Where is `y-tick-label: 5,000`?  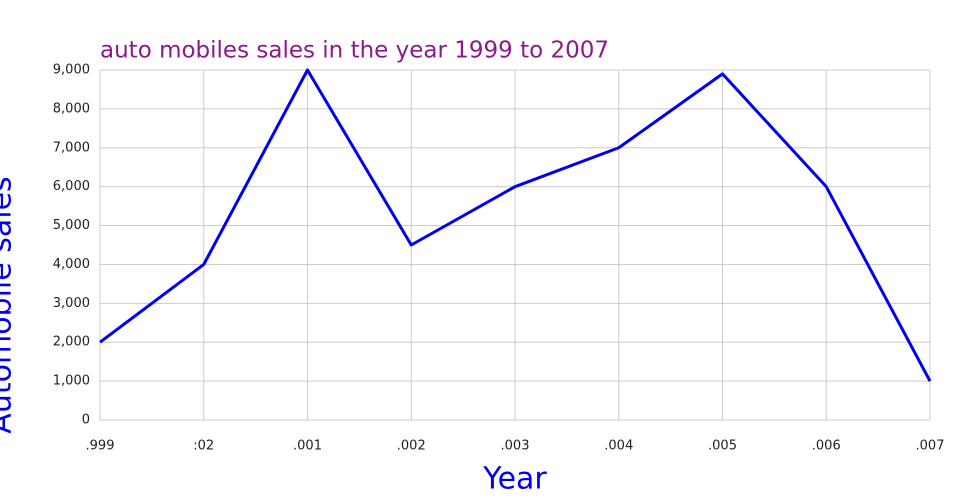
y-tick-label: 5,000 is located at coordinates (71, 225).